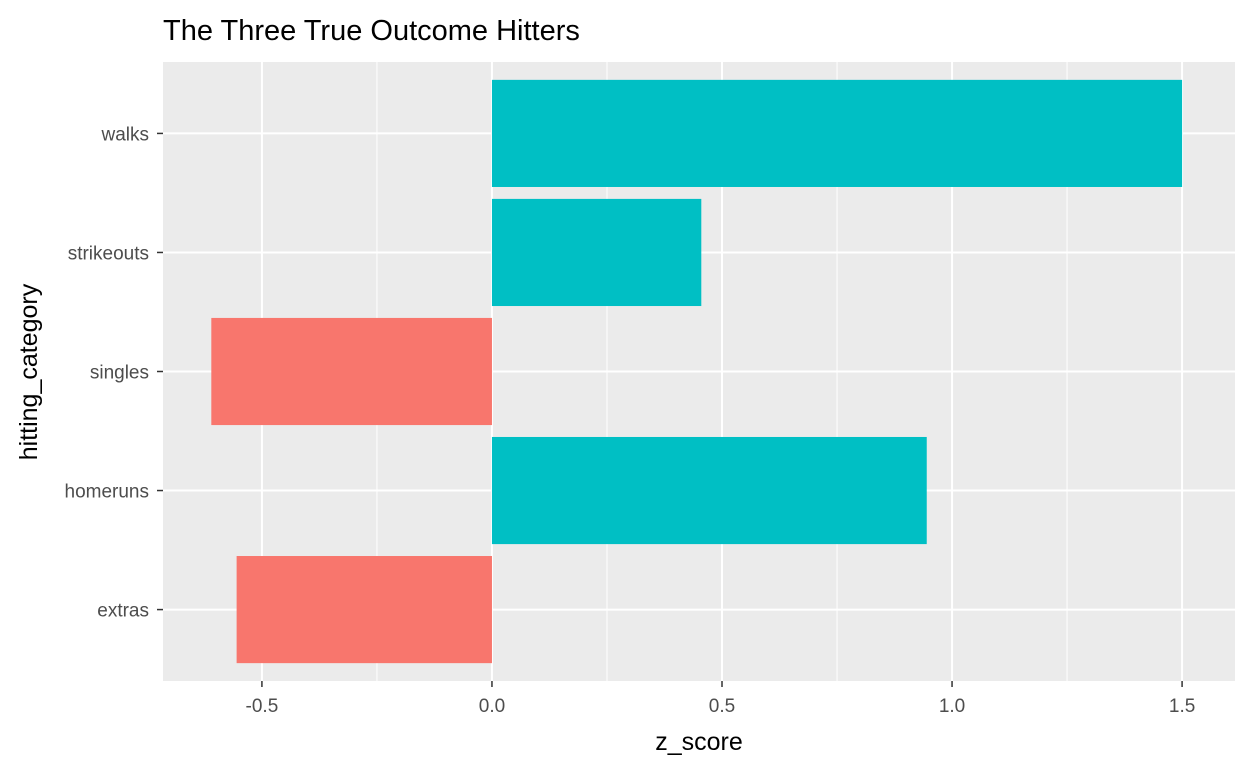 This screenshot has height=768, width=1248. What do you see at coordinates (1182, 706) in the screenshot?
I see `x-tick-label: 1.5` at bounding box center [1182, 706].